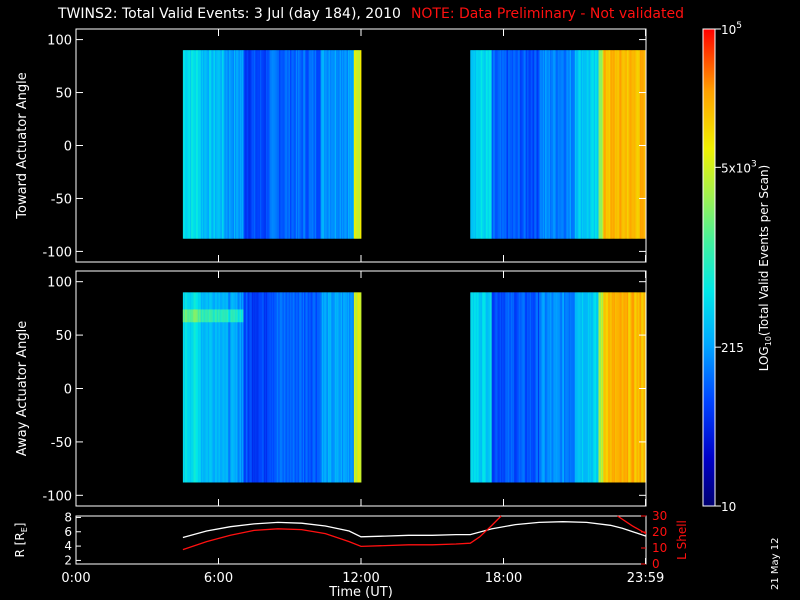 Image resolution: width=800 pixels, height=600 pixels. What do you see at coordinates (218, 578) in the screenshot?
I see `time-tick-label: 6:00` at bounding box center [218, 578].